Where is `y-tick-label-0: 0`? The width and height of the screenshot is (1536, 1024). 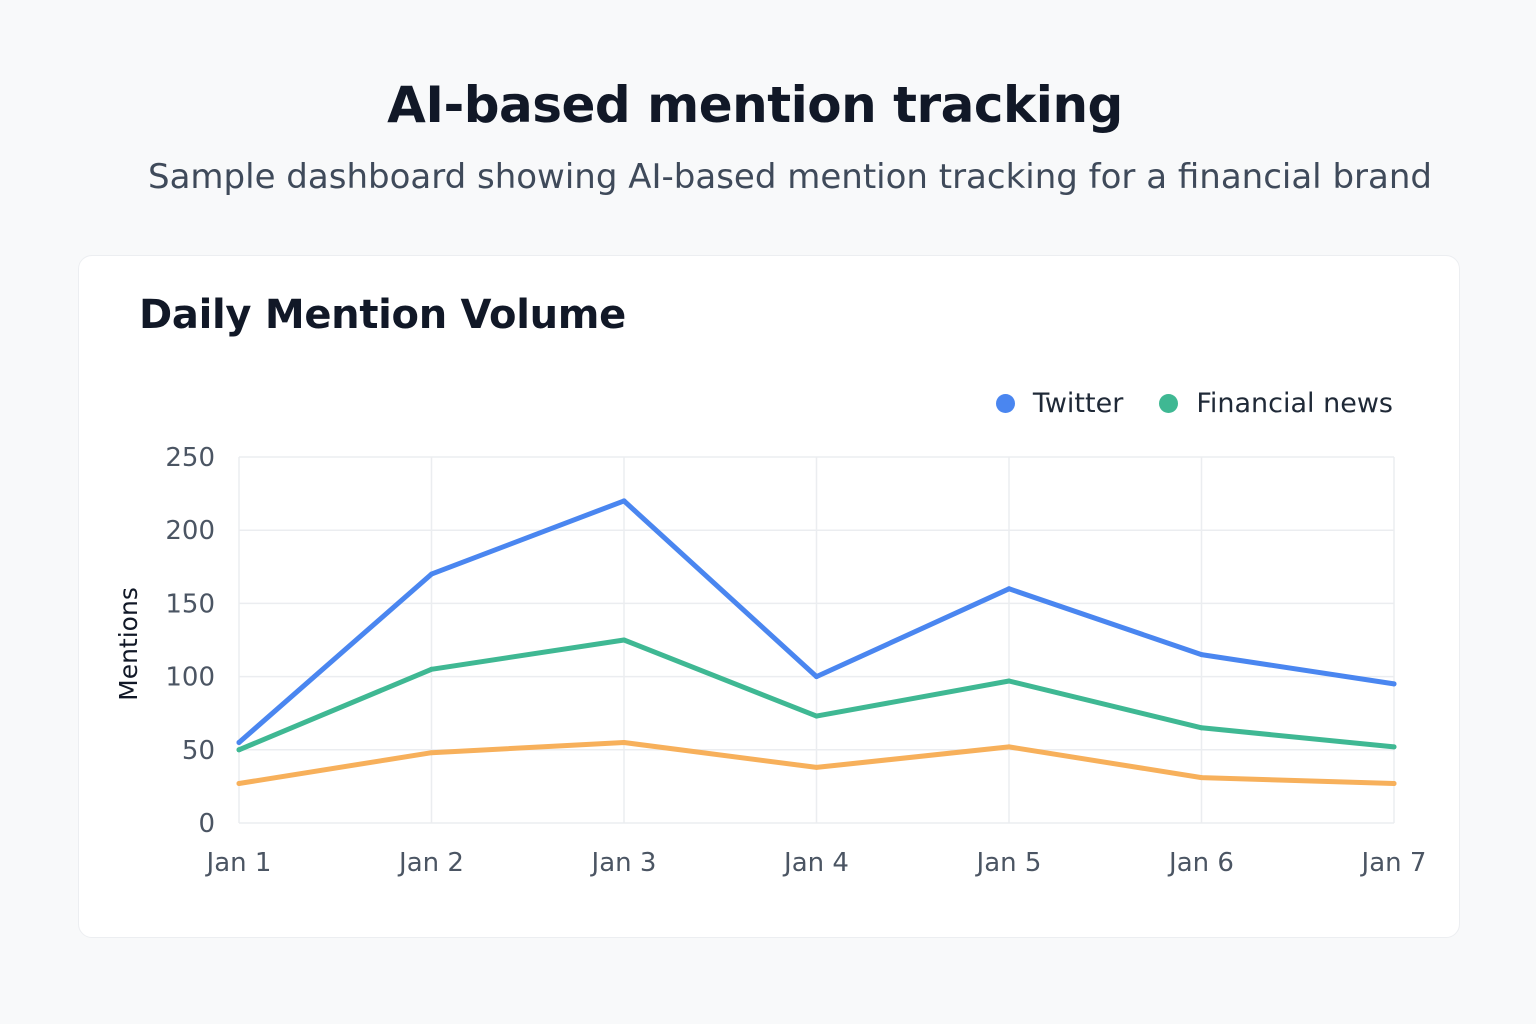 y-tick-label-0: 0 is located at coordinates (206, 824).